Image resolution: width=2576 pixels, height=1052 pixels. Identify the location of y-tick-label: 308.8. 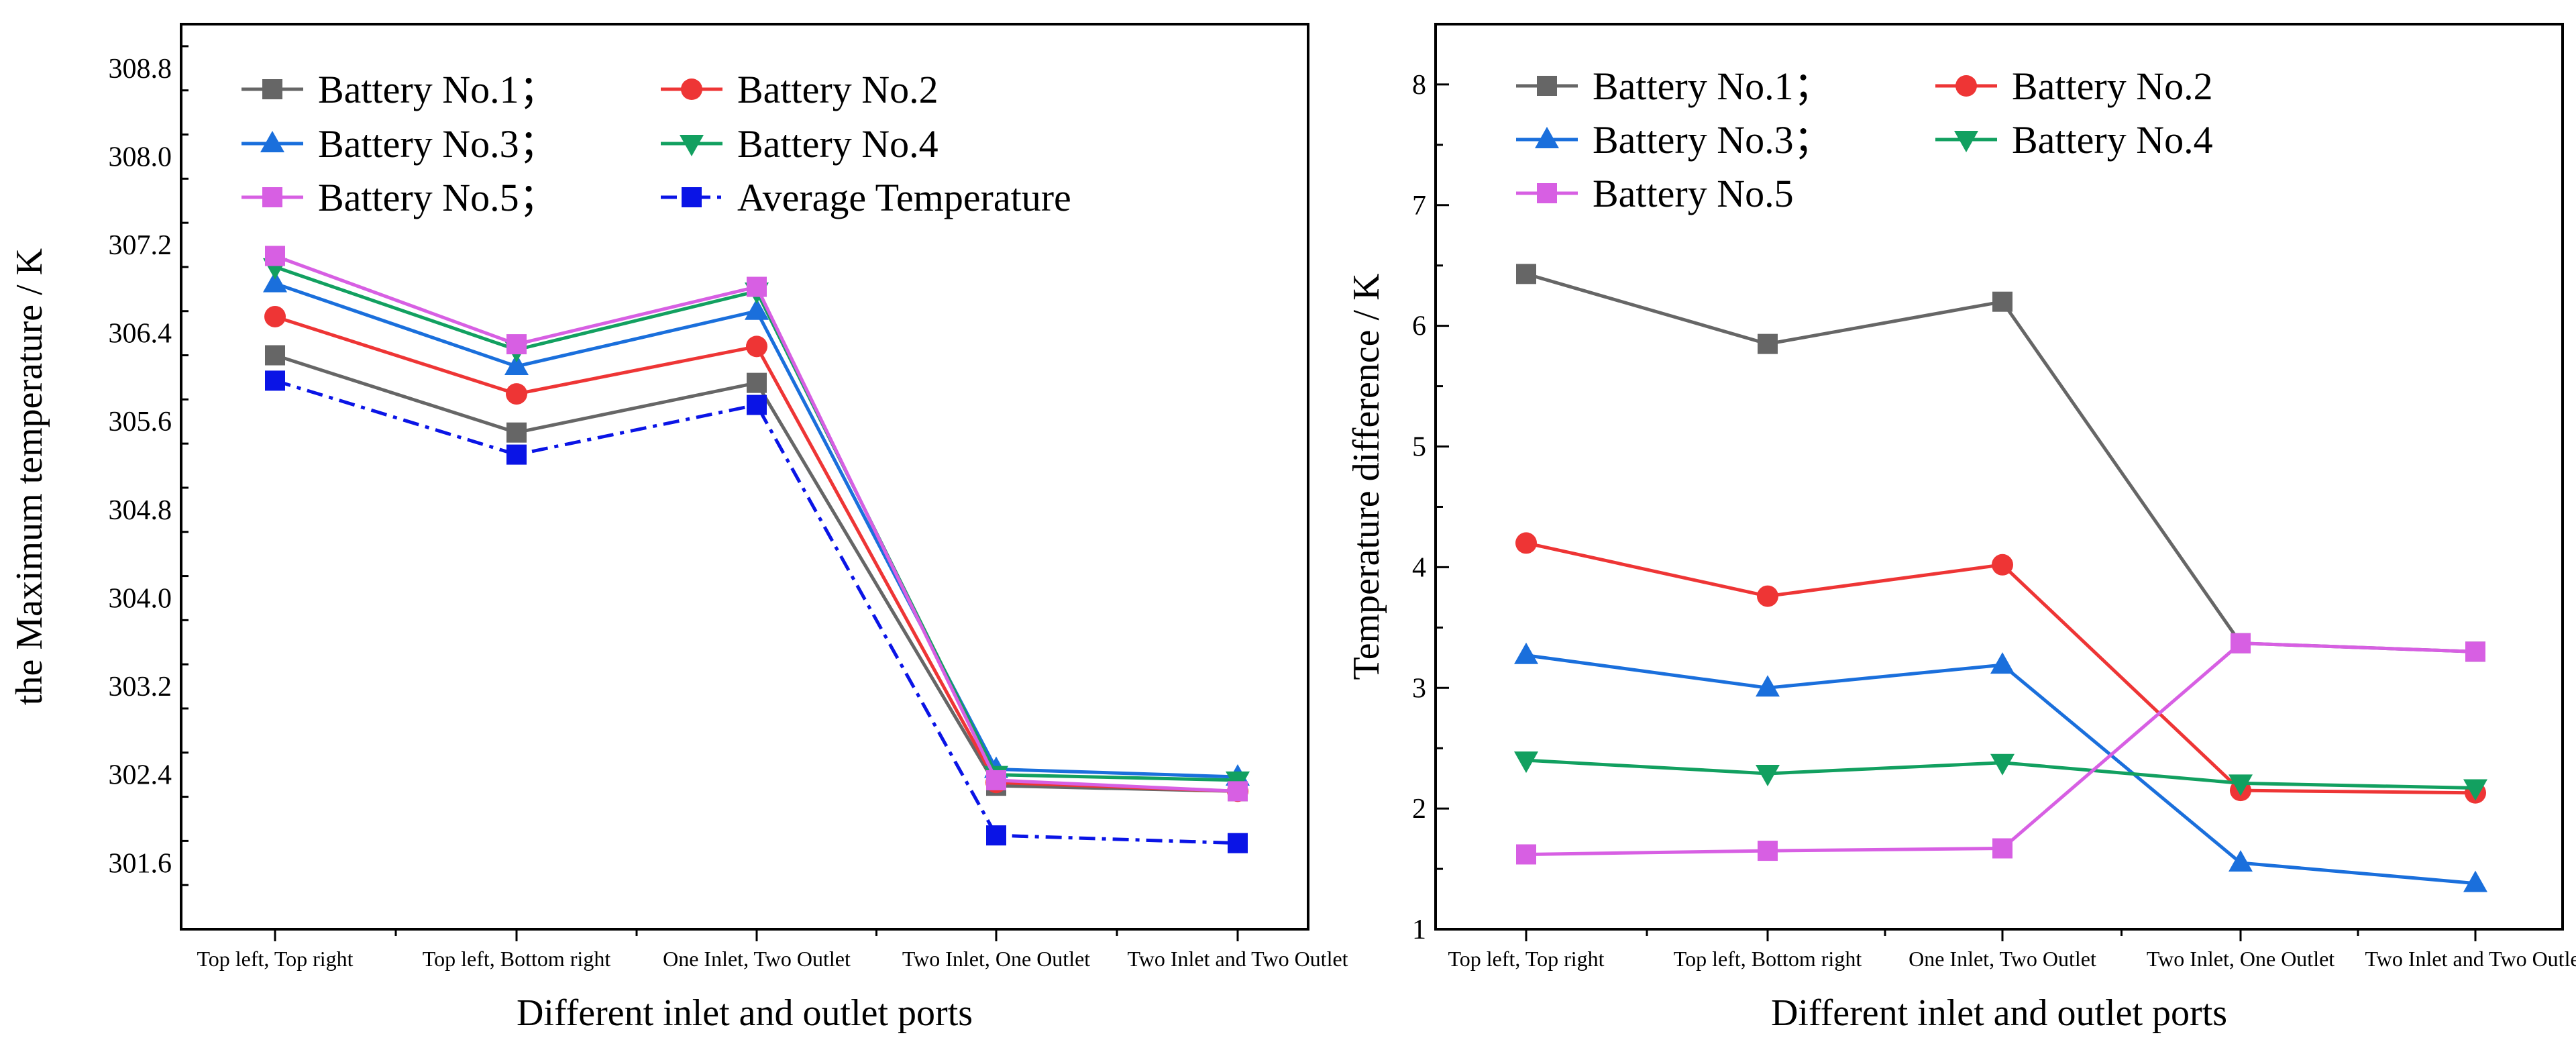
(140, 69).